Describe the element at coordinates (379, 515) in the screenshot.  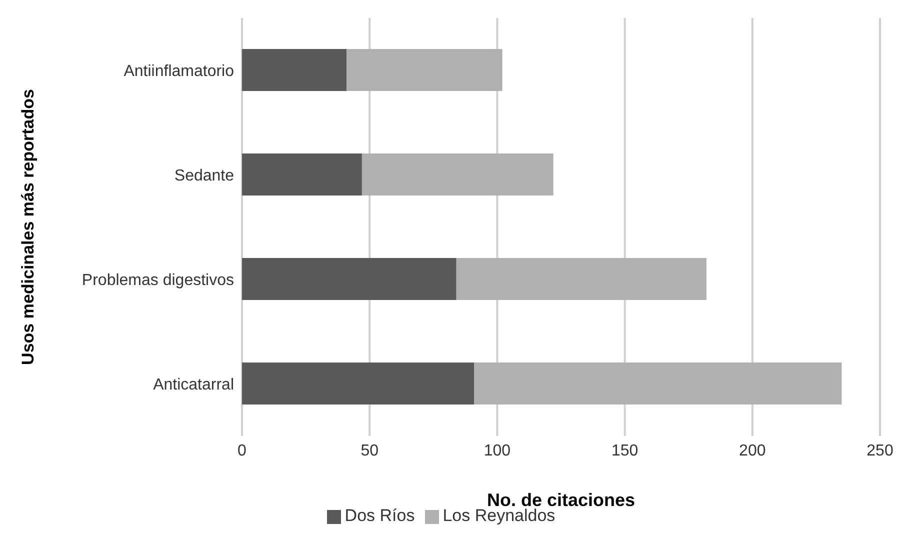
I see `legend-label: Dos Ríos` at that location.